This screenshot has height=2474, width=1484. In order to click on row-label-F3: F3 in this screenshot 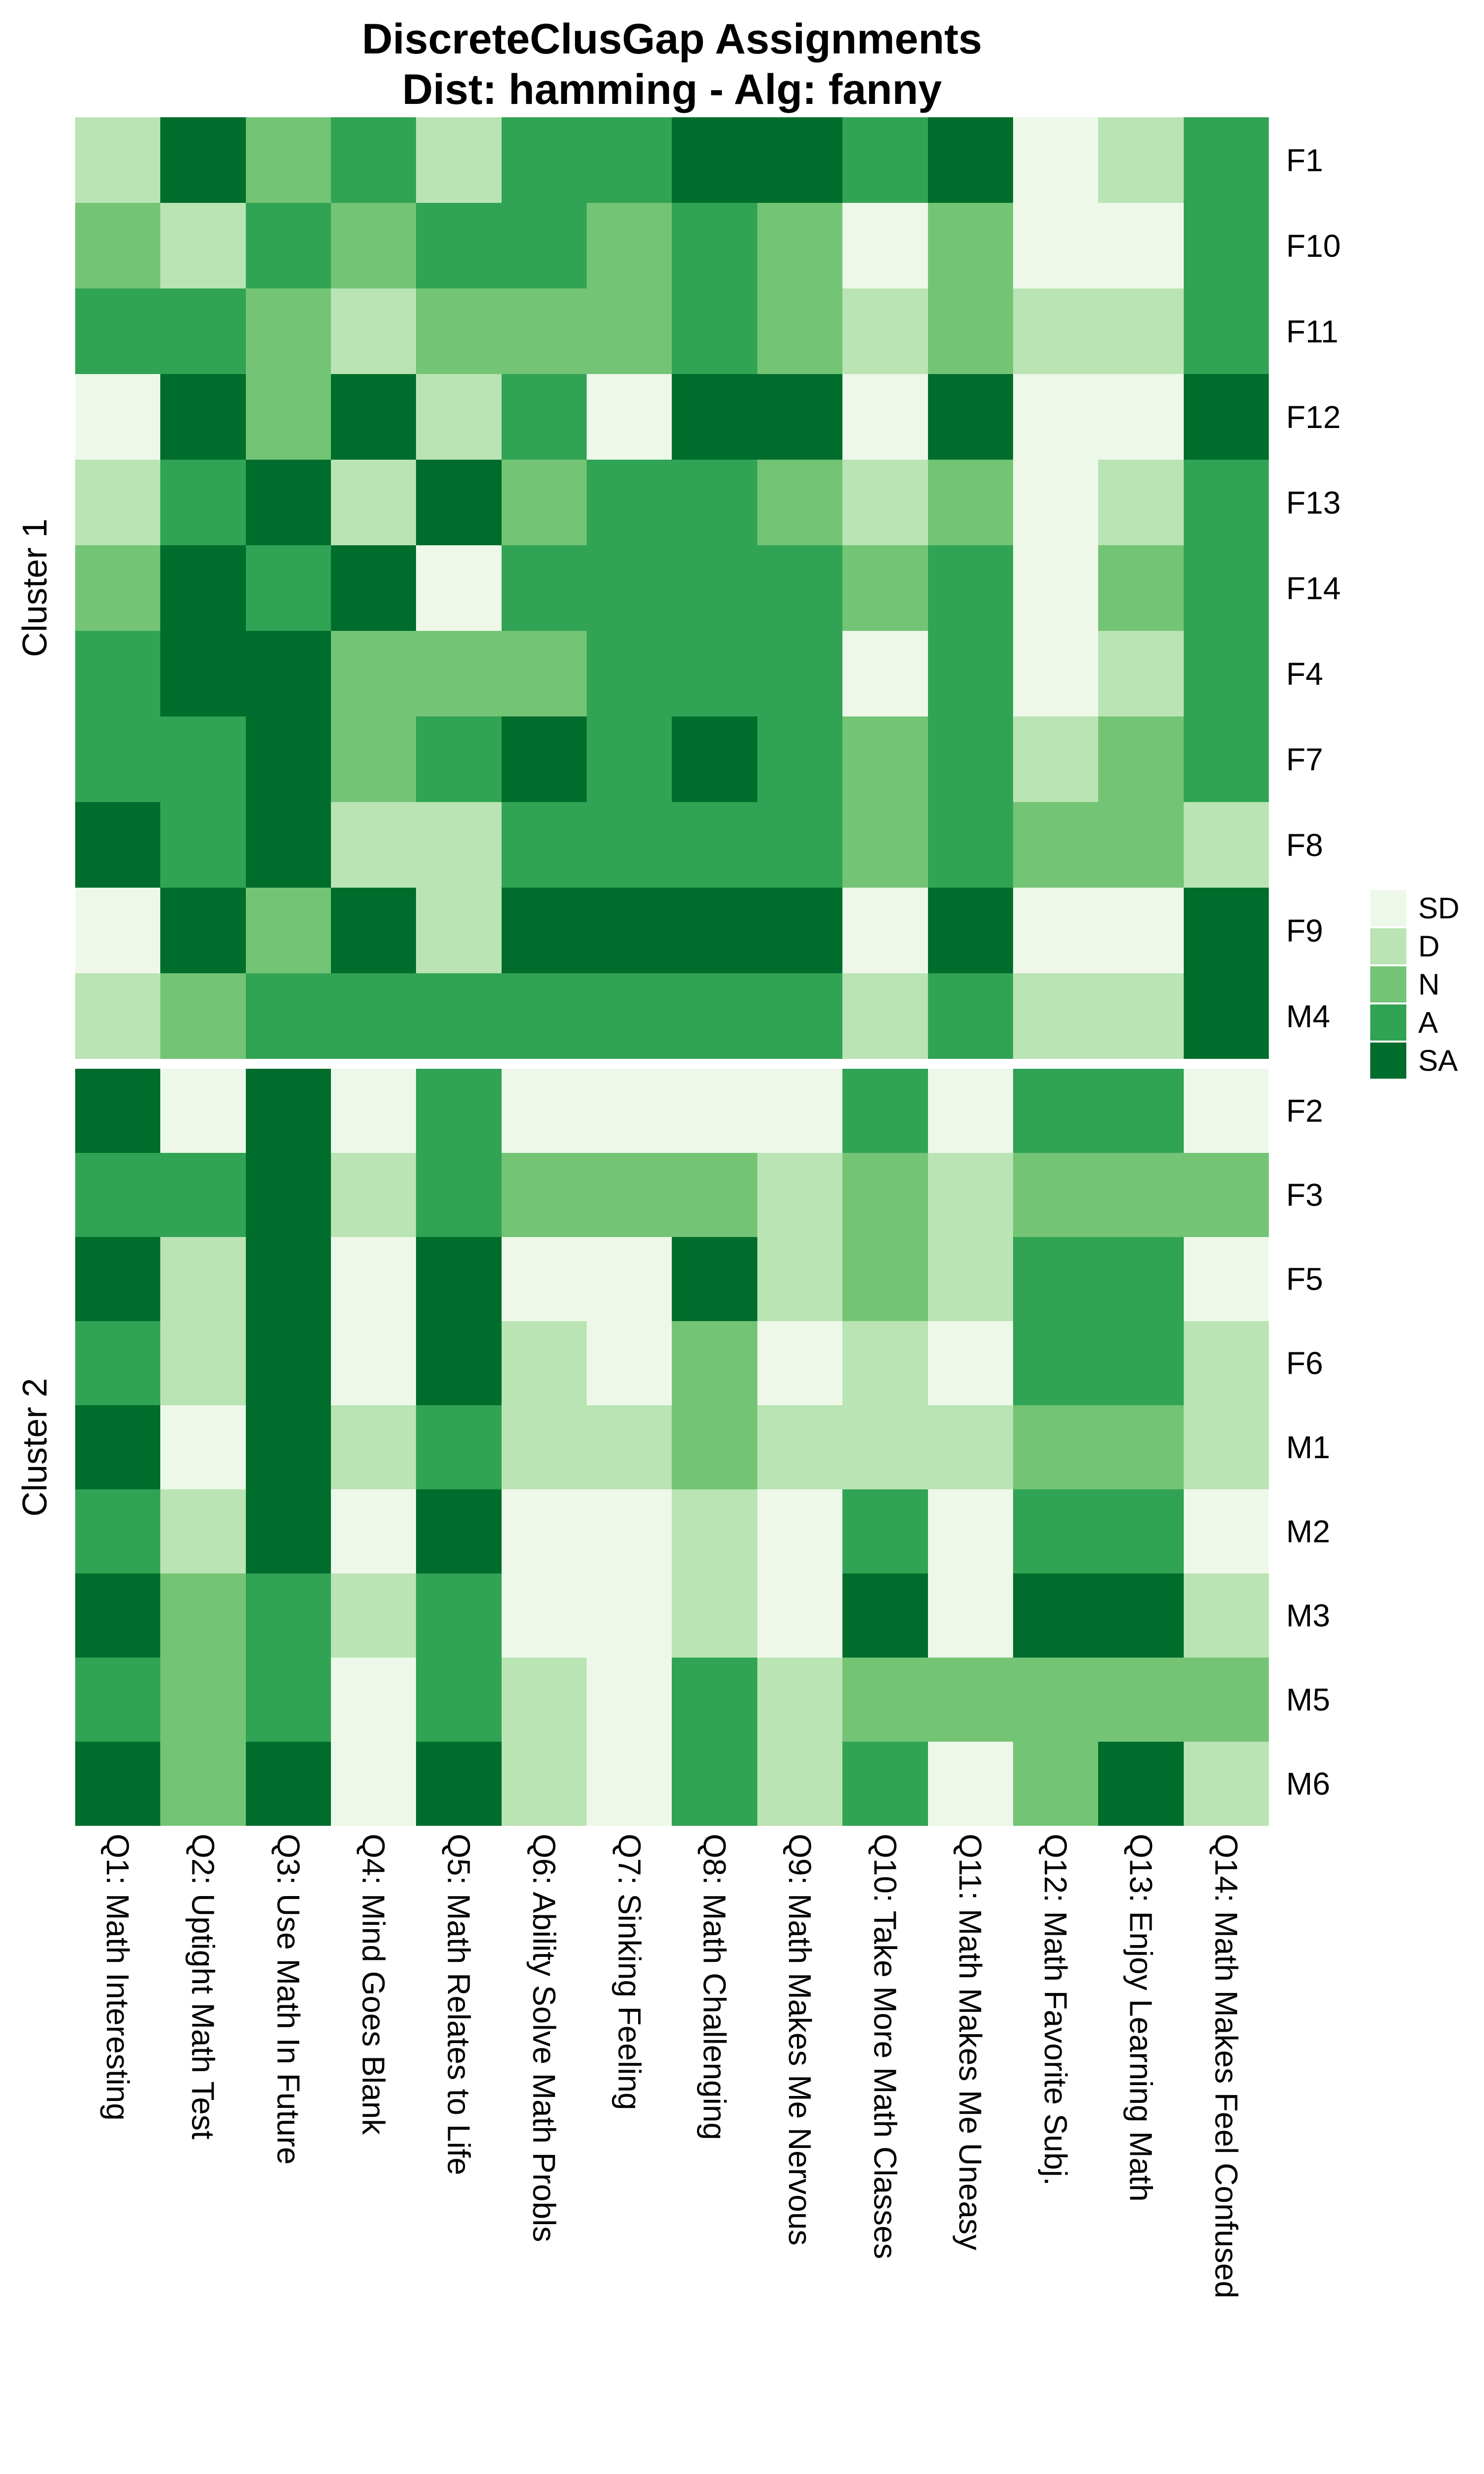, I will do `click(1304, 1195)`.